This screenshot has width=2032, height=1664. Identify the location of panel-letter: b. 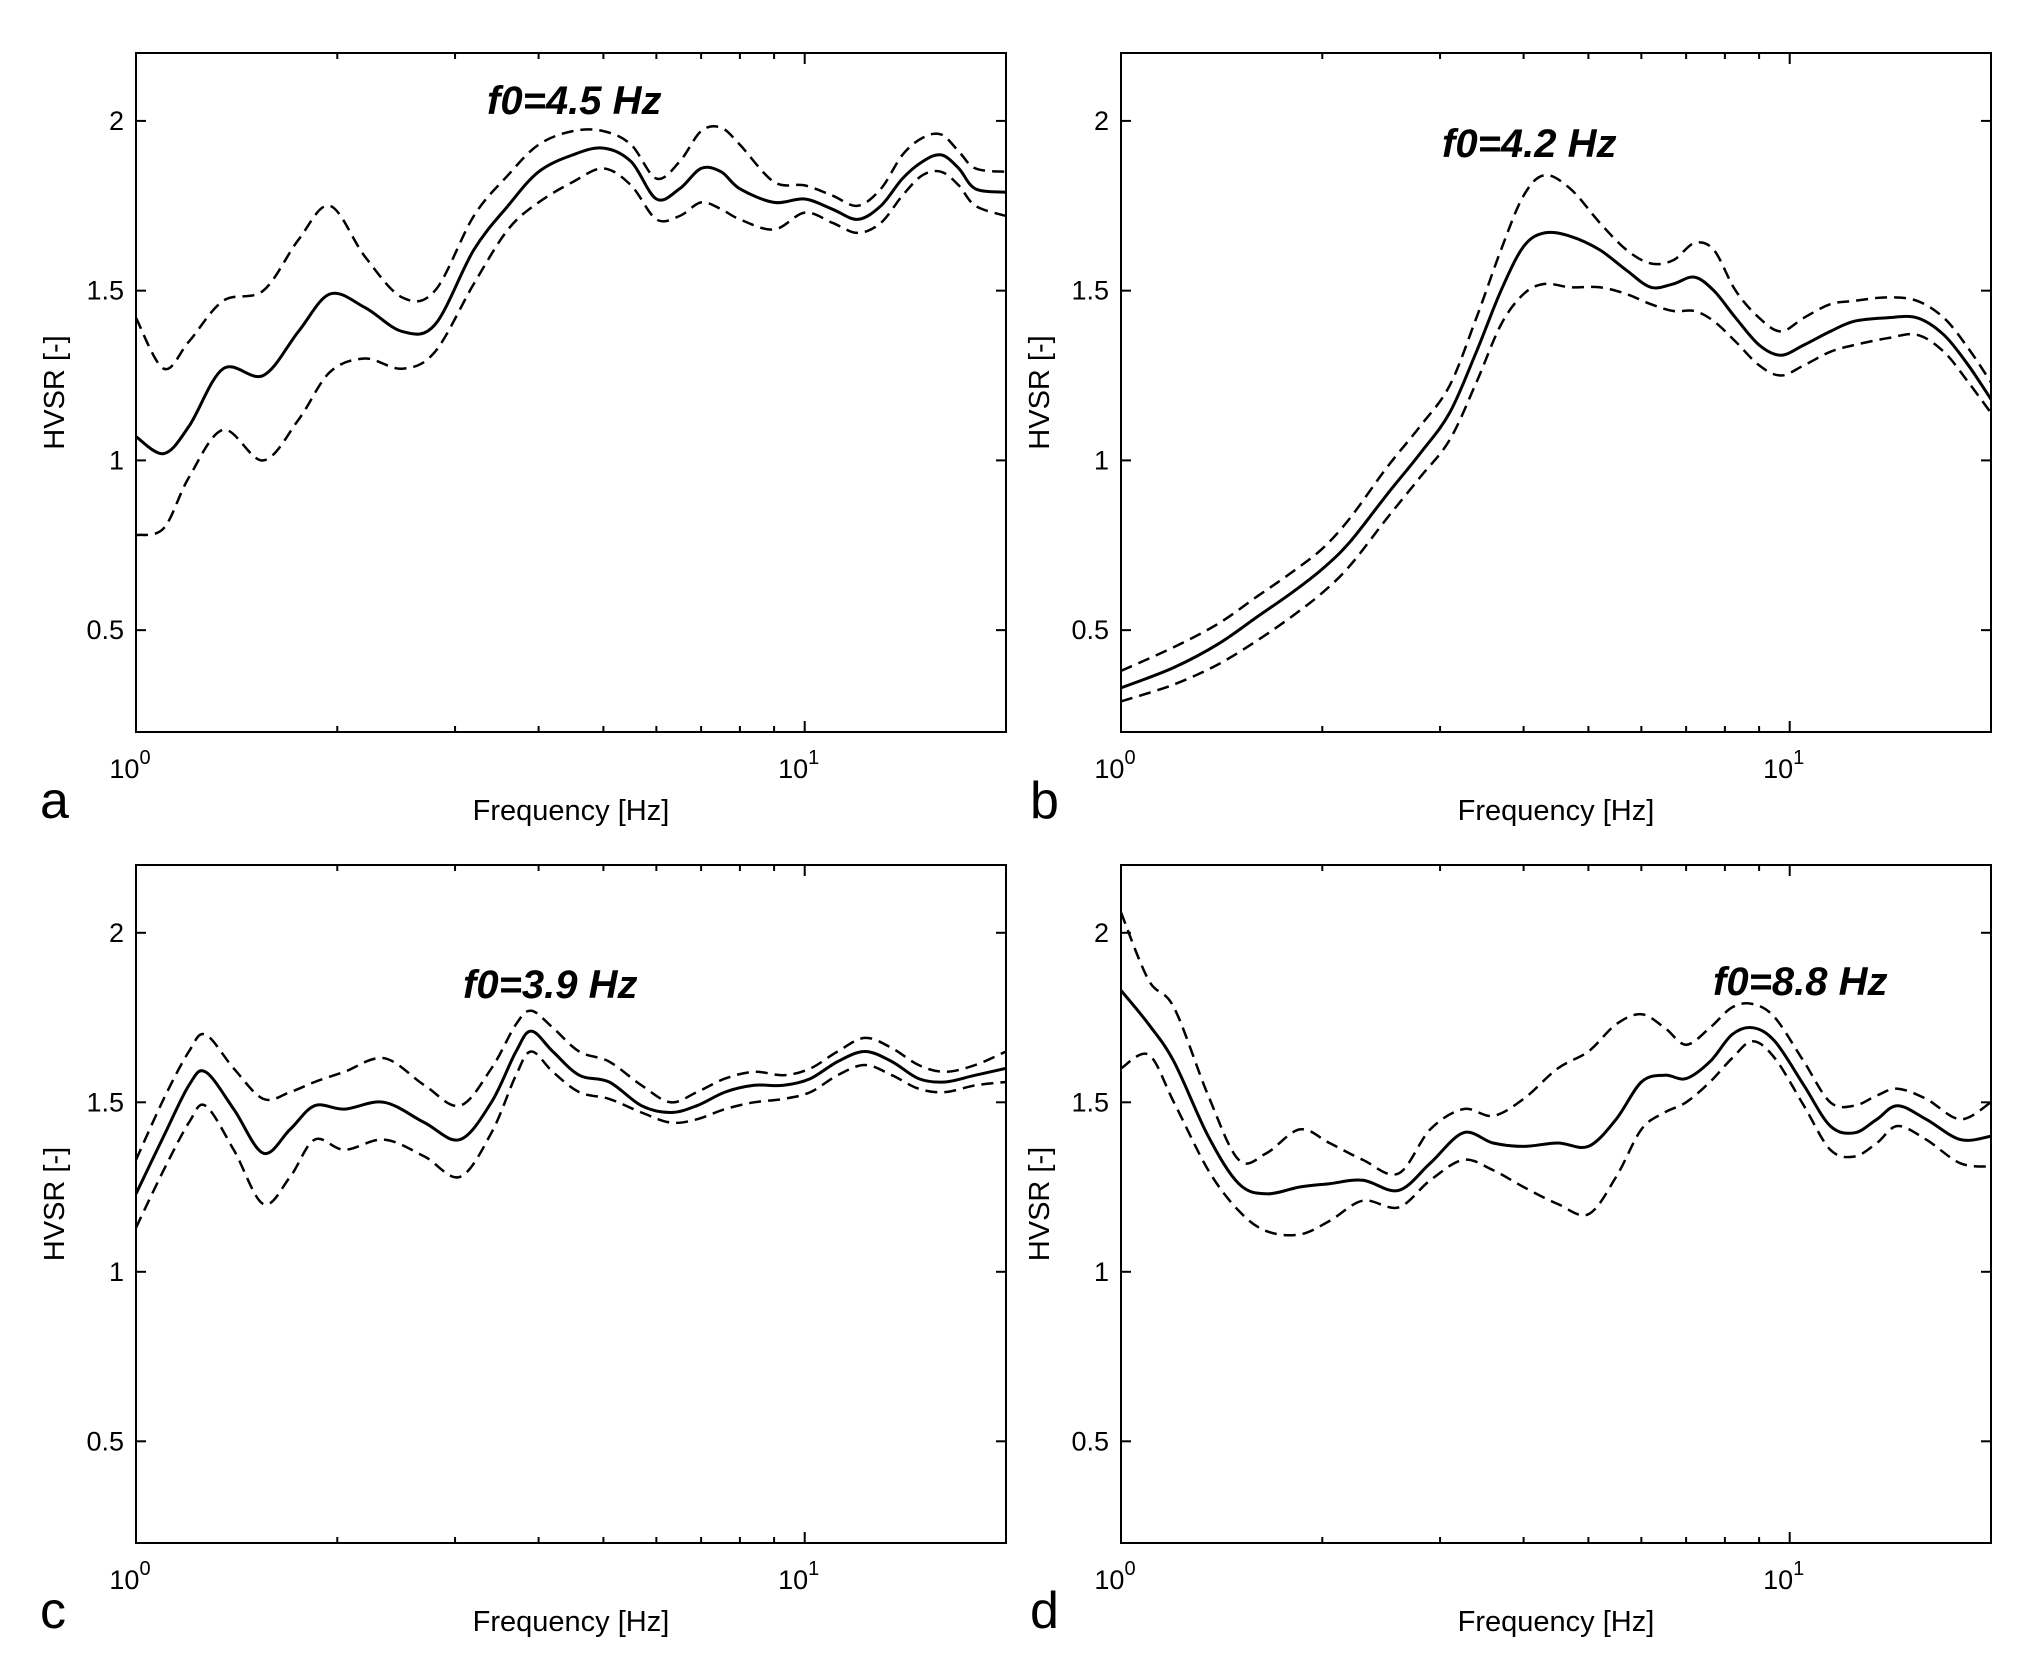
(1044, 801).